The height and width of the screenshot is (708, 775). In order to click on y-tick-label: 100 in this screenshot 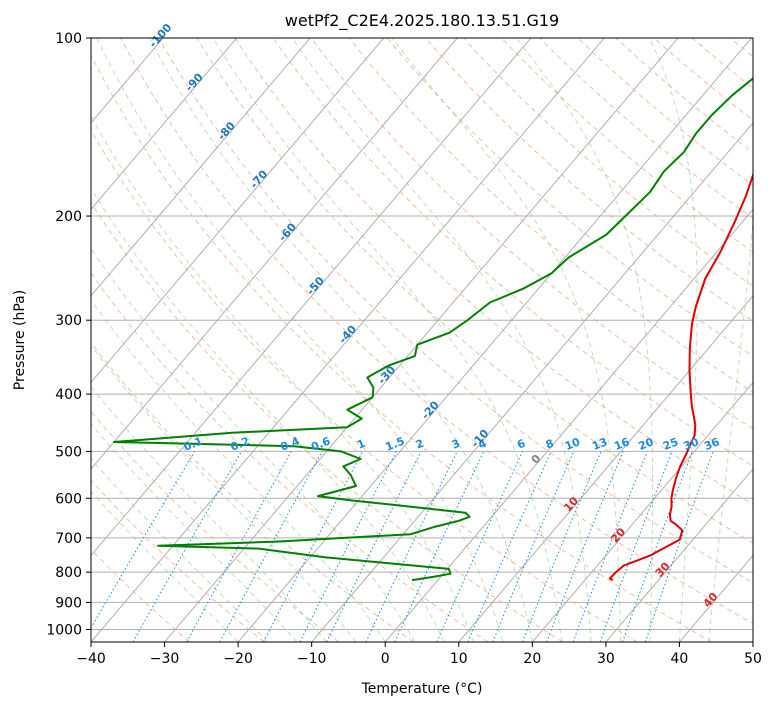, I will do `click(68, 39)`.